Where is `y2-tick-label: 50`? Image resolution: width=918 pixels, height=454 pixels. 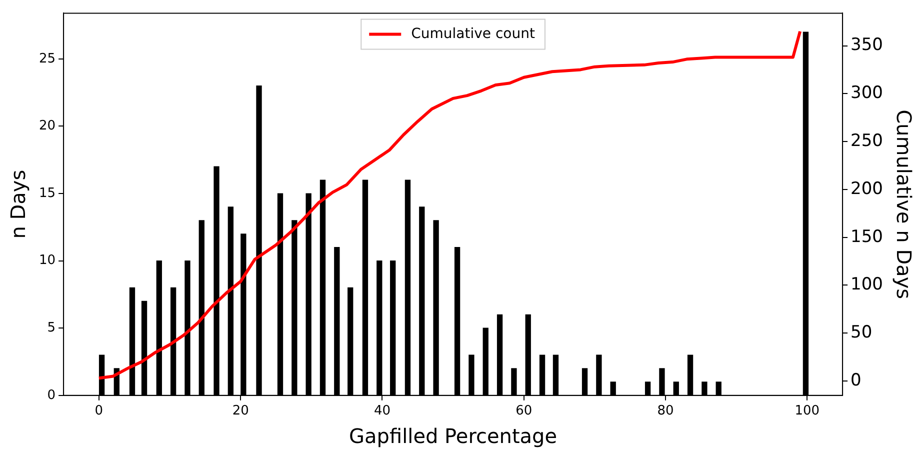
y2-tick-label: 50 is located at coordinates (861, 332).